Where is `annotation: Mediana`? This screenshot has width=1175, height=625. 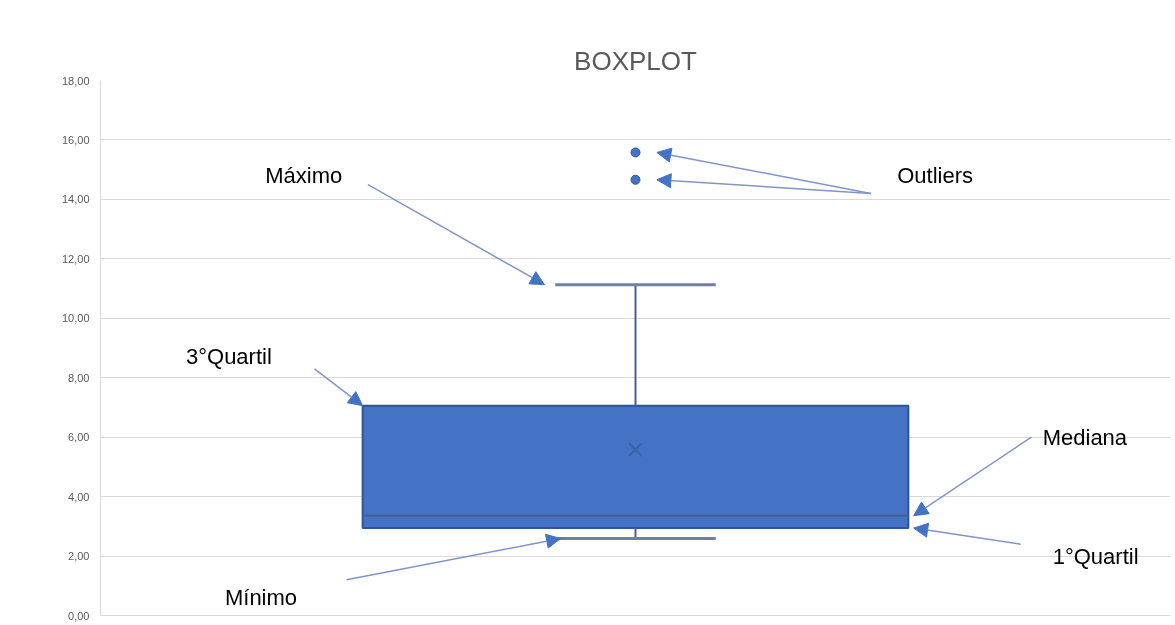
annotation: Mediana is located at coordinates (1085, 437).